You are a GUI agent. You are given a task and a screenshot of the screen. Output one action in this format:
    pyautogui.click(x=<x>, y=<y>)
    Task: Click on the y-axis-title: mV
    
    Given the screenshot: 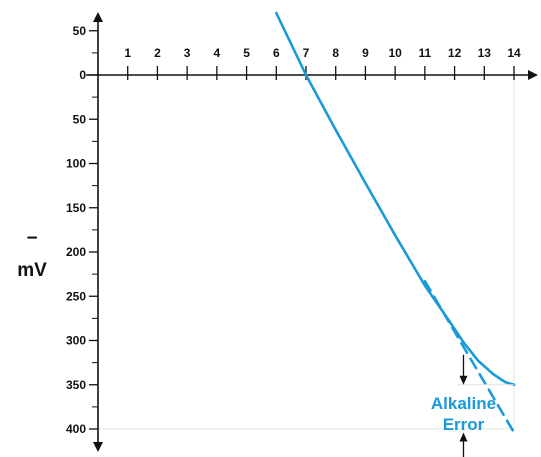 What is the action you would take?
    pyautogui.click(x=32, y=270)
    